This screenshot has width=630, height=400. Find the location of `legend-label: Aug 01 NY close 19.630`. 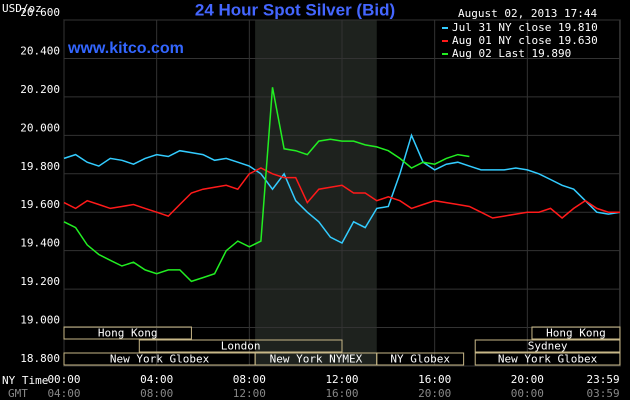

legend-label: Aug 01 NY close 19.630 is located at coordinates (525, 40).